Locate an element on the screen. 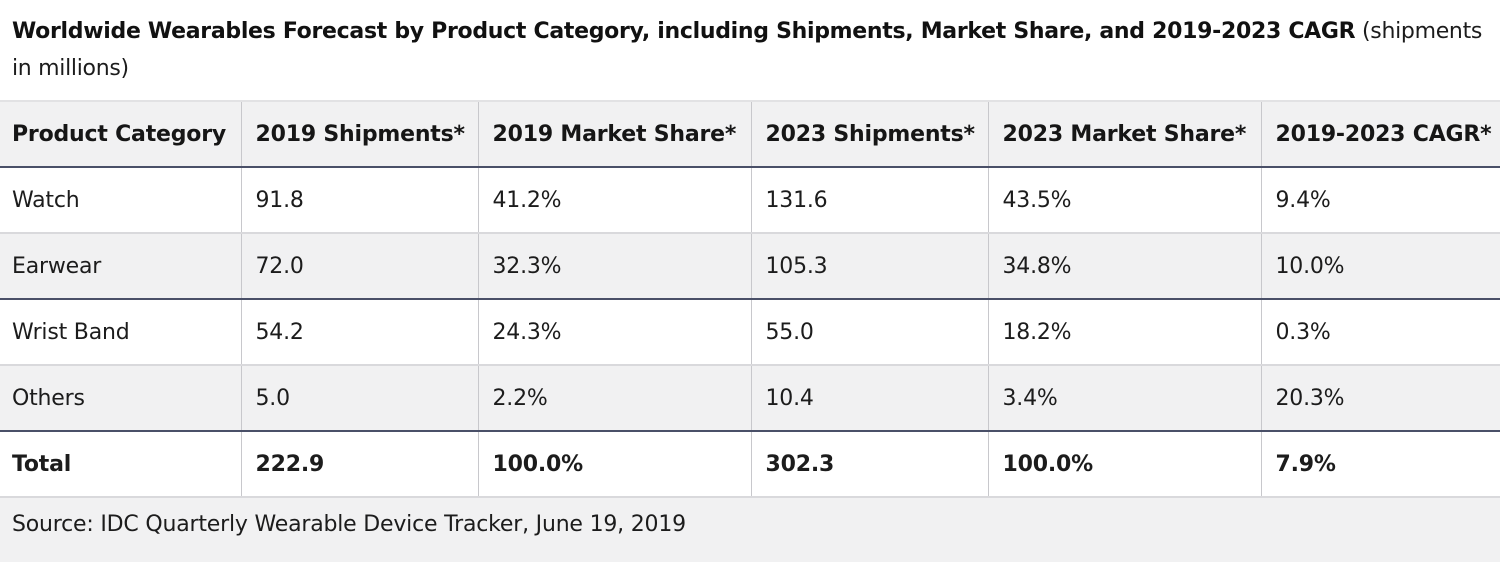  total-2023-shipments: 302.3 is located at coordinates (869, 464).